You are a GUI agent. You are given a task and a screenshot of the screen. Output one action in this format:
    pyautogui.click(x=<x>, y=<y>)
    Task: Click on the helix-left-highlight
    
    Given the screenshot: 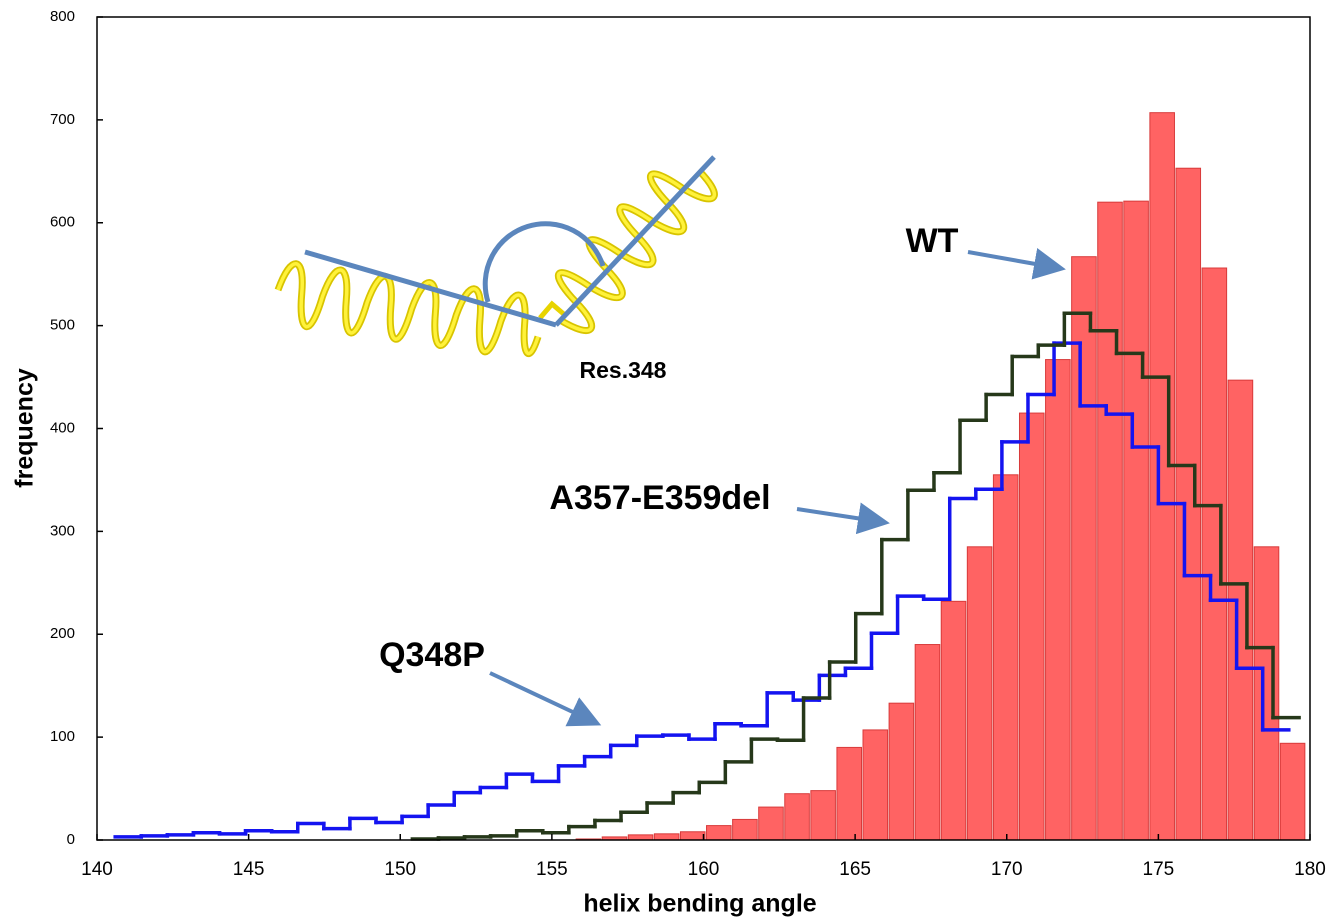 What is the action you would take?
    pyautogui.click(x=408, y=309)
    